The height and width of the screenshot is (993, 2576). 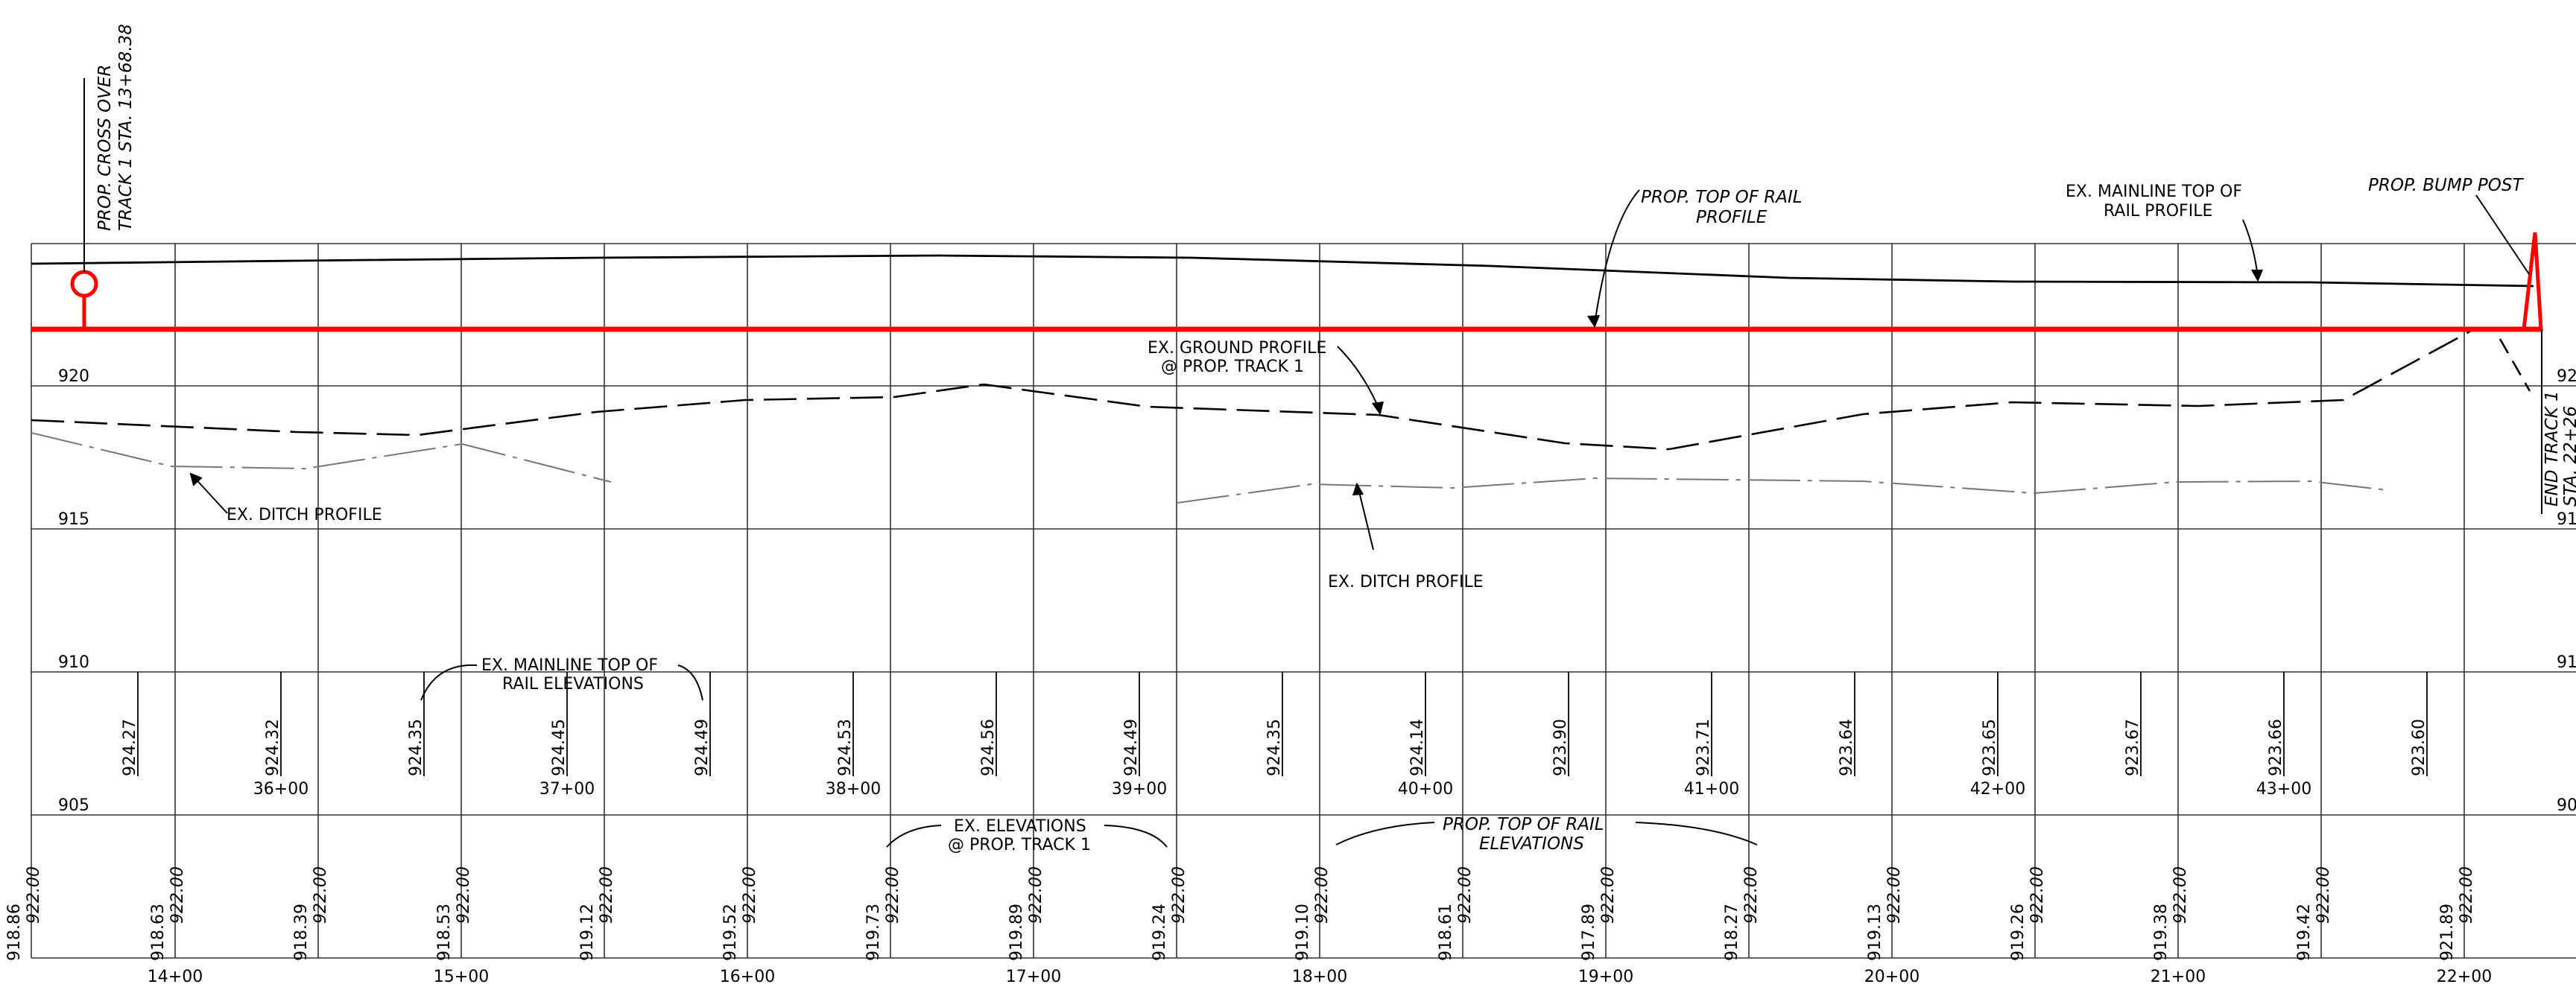 What do you see at coordinates (175, 977) in the screenshot?
I see `station-label: 14+00` at bounding box center [175, 977].